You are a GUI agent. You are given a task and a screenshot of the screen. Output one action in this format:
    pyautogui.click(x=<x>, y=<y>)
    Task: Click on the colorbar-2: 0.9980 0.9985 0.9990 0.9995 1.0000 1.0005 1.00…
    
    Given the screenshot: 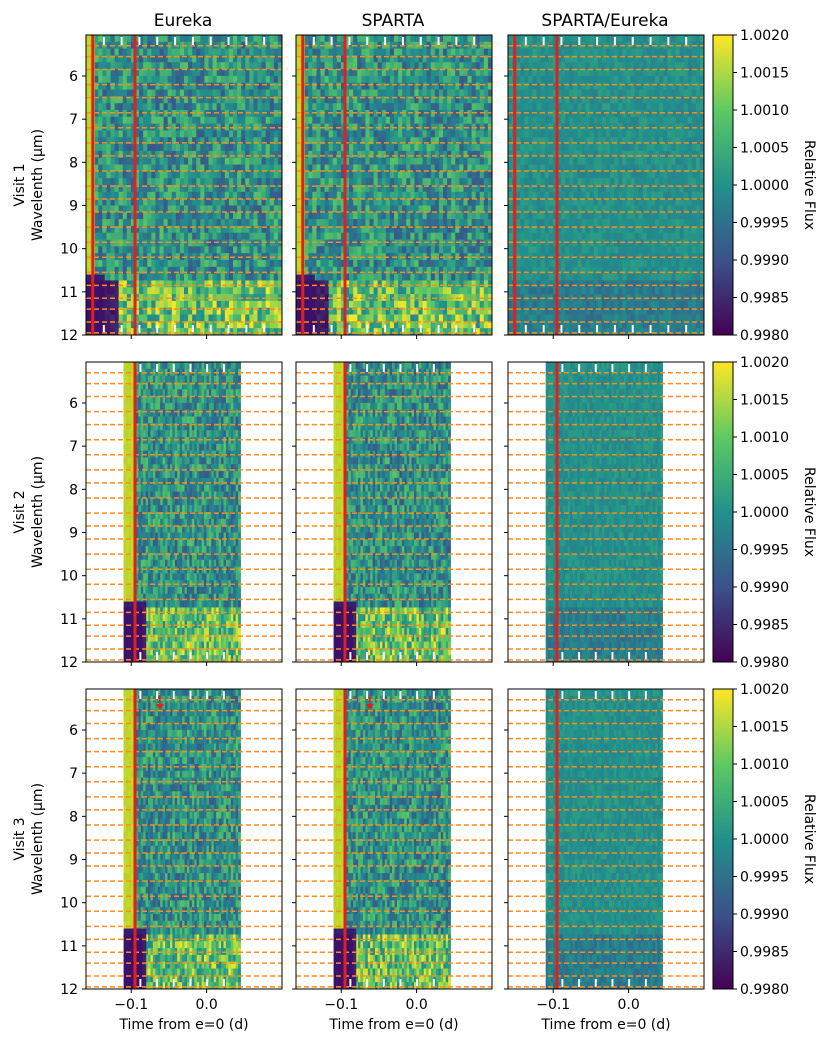 What is the action you would take?
    pyautogui.click(x=764, y=513)
    